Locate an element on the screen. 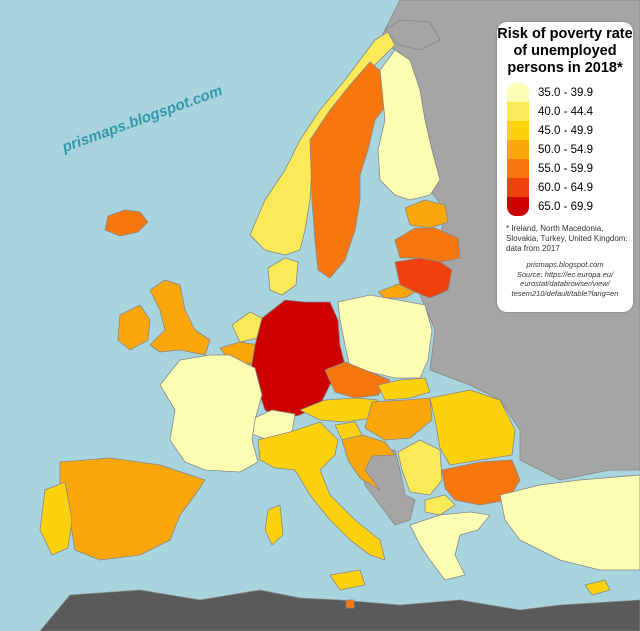 This screenshot has height=631, width=640. legend-item: 35.0 - 39.9 is located at coordinates (570, 92).